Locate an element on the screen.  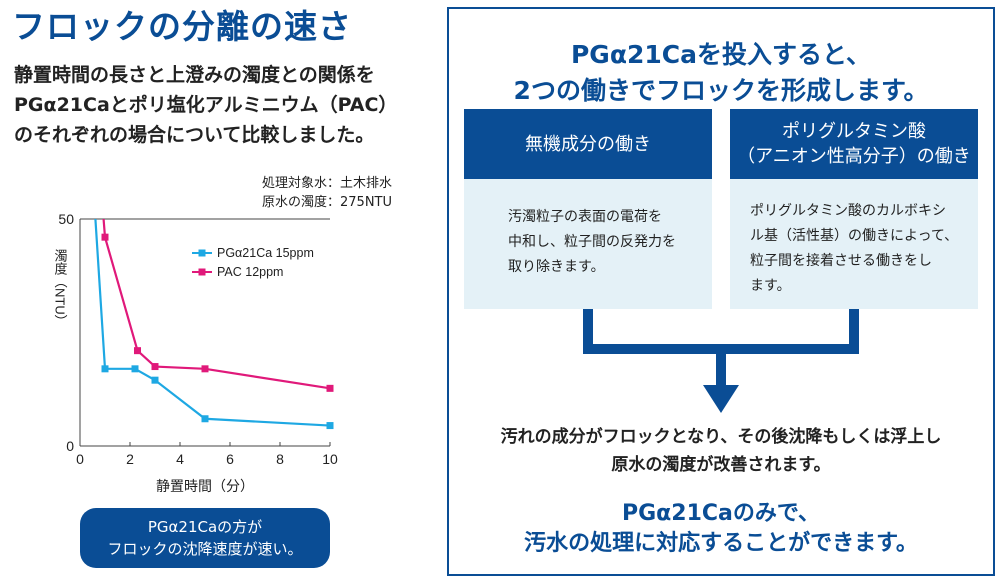
conclusion-line: 汚水の処理に対応することができます。 is located at coordinates (721, 543).